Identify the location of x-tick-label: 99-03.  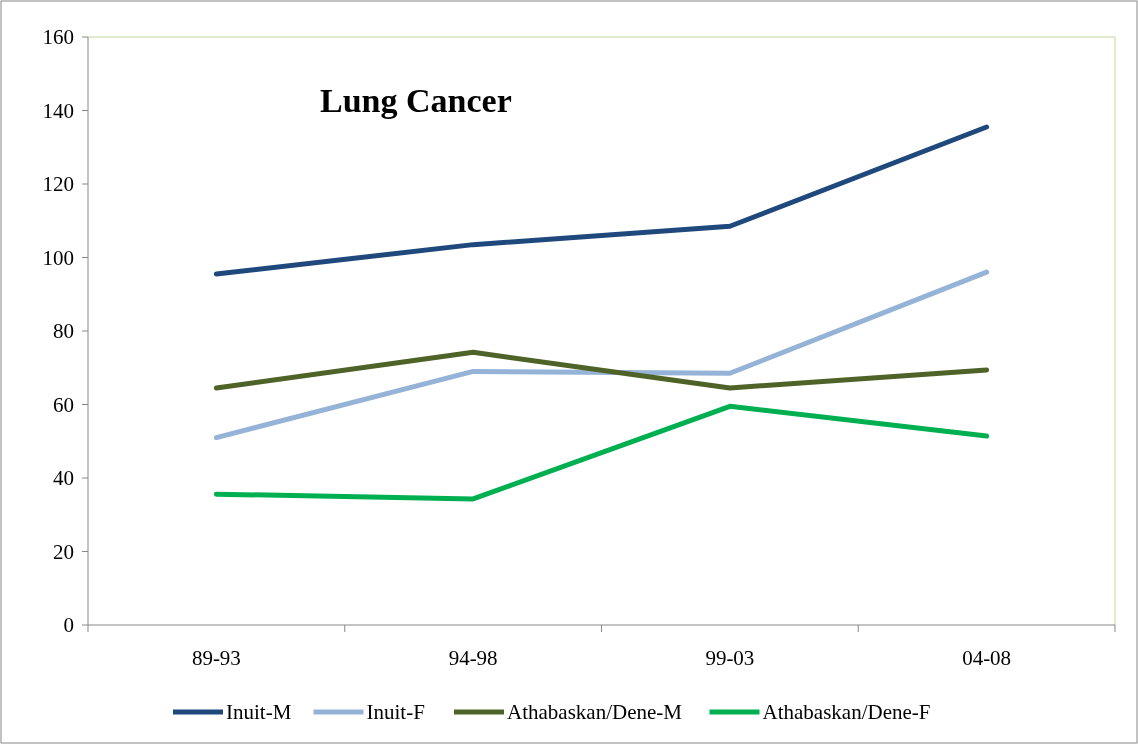
(730, 658).